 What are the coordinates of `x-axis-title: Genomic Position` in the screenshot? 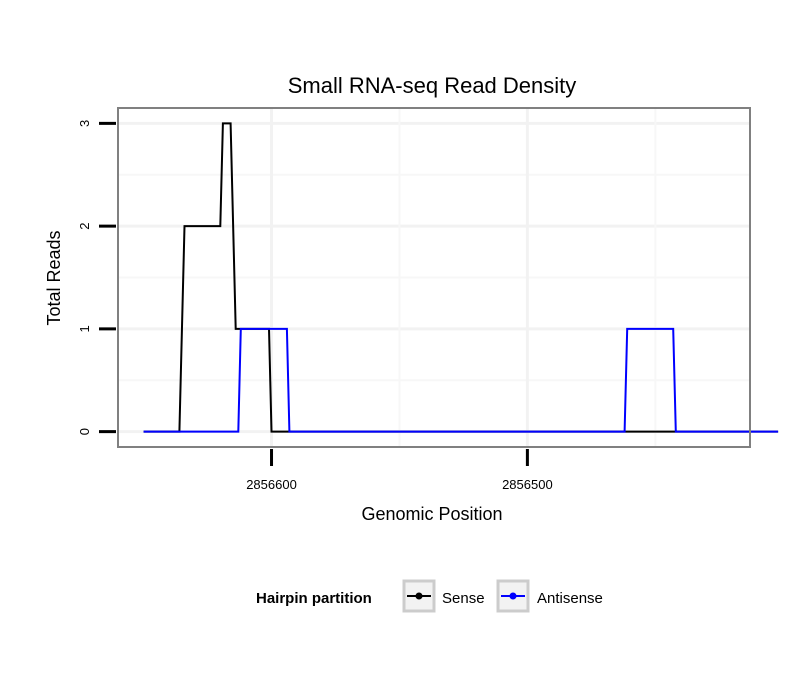 It's located at (431, 514).